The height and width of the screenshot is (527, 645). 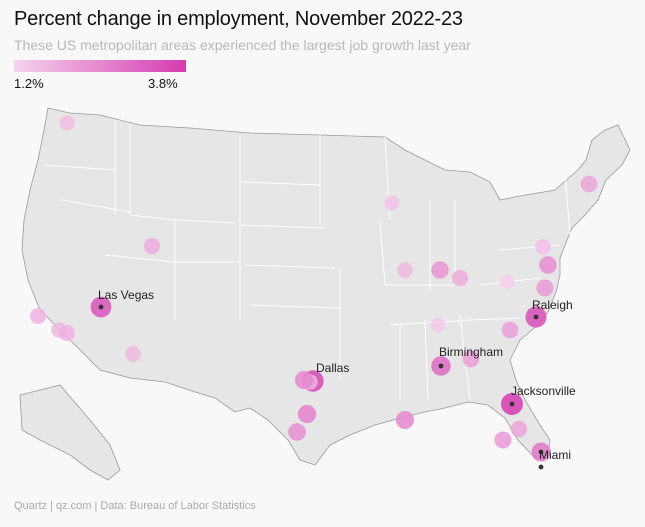 What do you see at coordinates (126, 295) in the screenshot?
I see `label-las-vegas: Las Vegas` at bounding box center [126, 295].